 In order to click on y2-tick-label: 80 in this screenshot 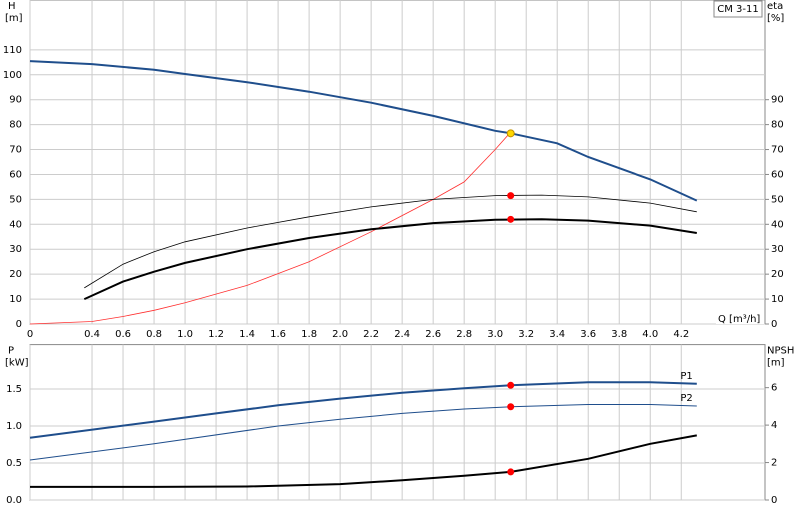, I will do `click(777, 125)`.